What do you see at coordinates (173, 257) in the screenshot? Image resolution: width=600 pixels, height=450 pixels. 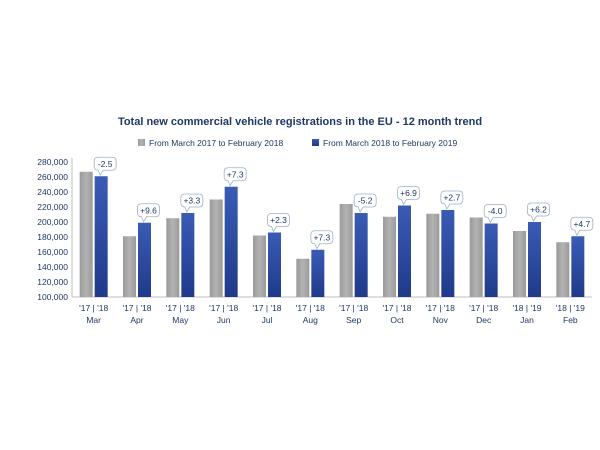 I see `bar-prev-may` at bounding box center [173, 257].